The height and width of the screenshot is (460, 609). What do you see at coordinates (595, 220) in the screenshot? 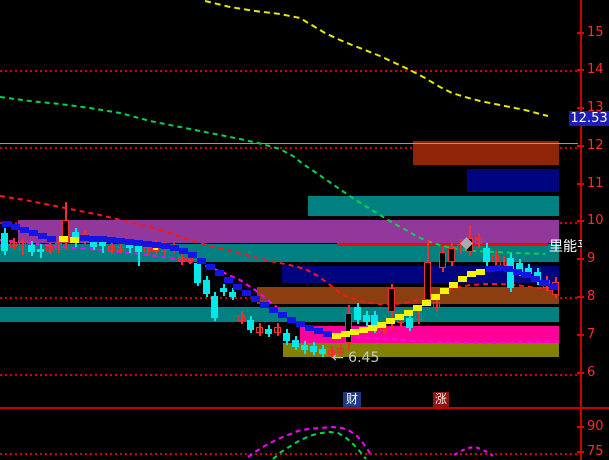
I see `axis-label-10: 10` at bounding box center [595, 220].